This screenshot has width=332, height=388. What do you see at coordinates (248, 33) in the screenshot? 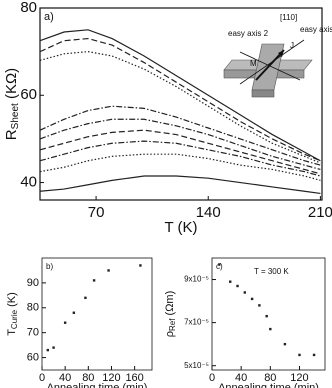
I see `annotation: easy axis 2` at bounding box center [248, 33].